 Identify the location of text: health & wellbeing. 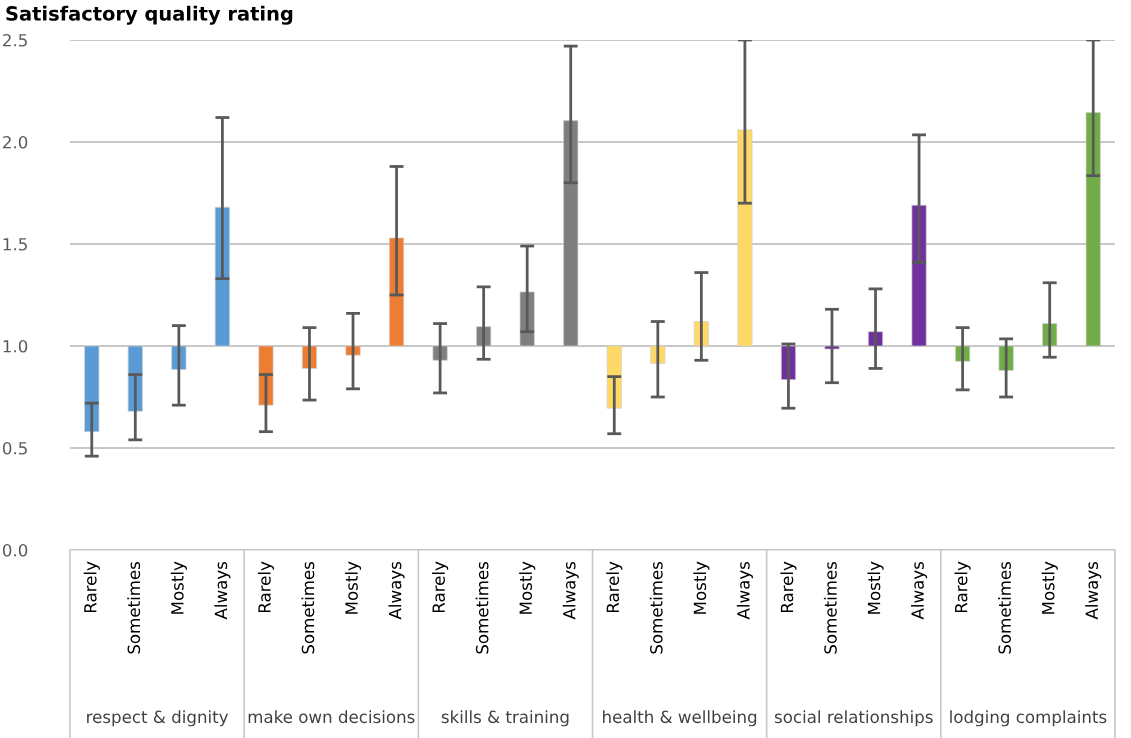
(680, 718).